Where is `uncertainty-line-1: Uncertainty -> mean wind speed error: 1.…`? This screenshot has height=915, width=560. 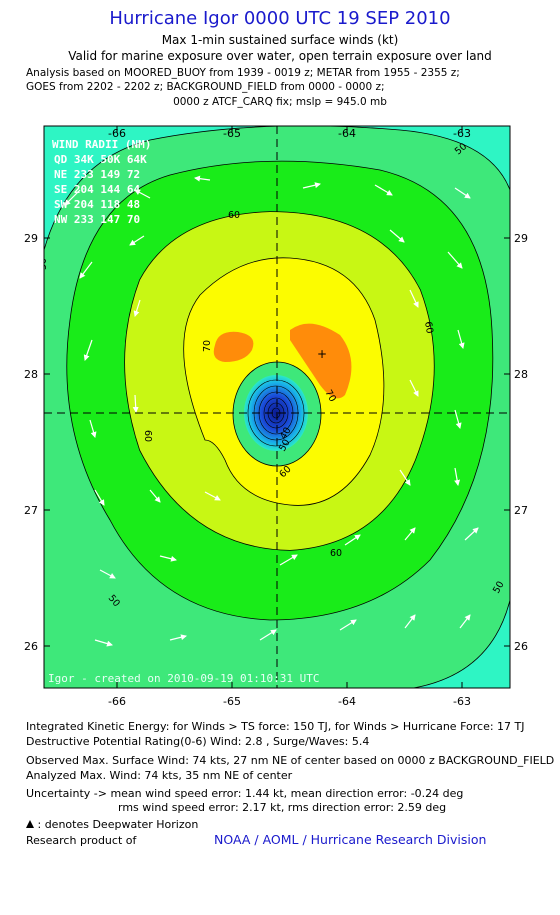 uncertainty-line-1: Uncertainty -> mean wind speed error: 1.… is located at coordinates (245, 793).